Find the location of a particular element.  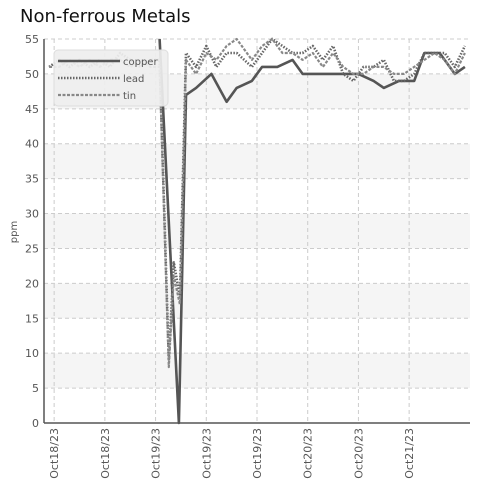

legend-box is located at coordinates (111, 78).